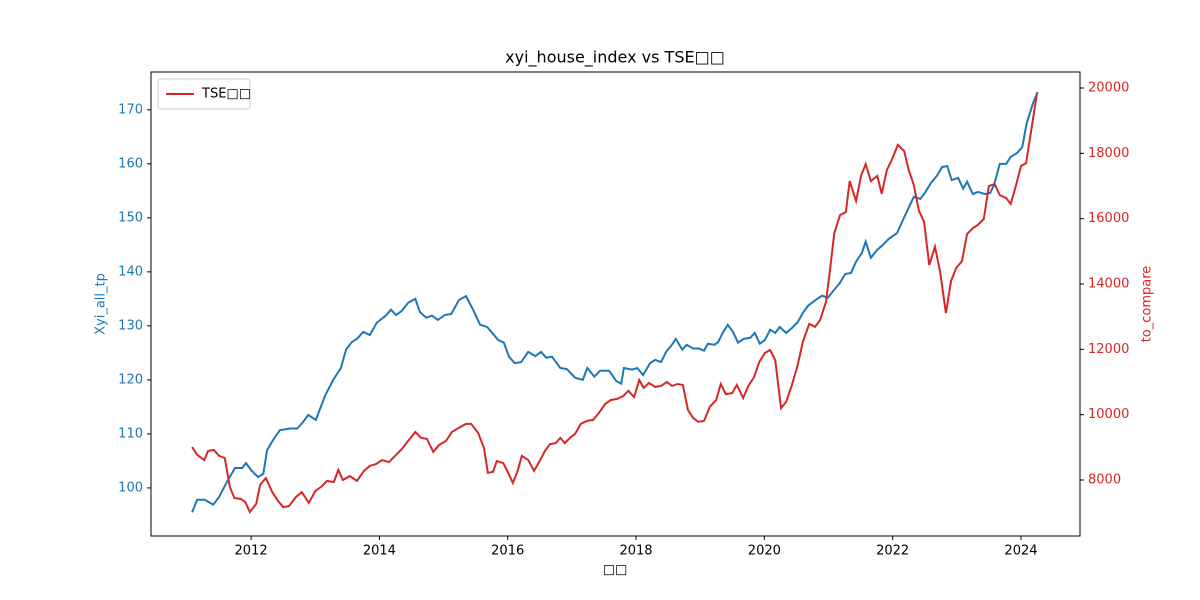  Describe the element at coordinates (226, 94) in the screenshot. I see `legend-label: TSE□□` at that location.